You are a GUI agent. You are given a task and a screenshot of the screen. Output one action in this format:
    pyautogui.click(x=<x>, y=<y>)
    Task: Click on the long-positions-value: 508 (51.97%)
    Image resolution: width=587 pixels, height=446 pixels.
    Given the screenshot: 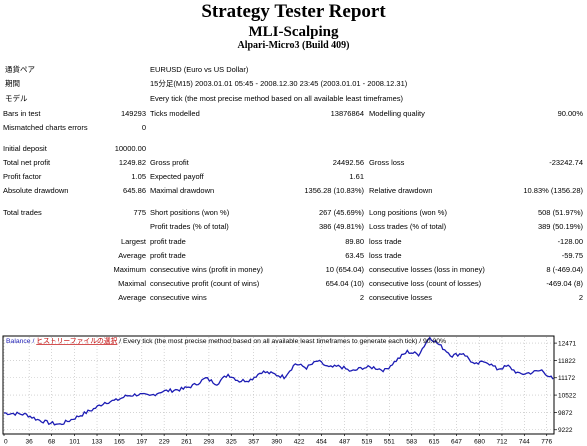 What is the action you would take?
    pyautogui.click(x=560, y=212)
    